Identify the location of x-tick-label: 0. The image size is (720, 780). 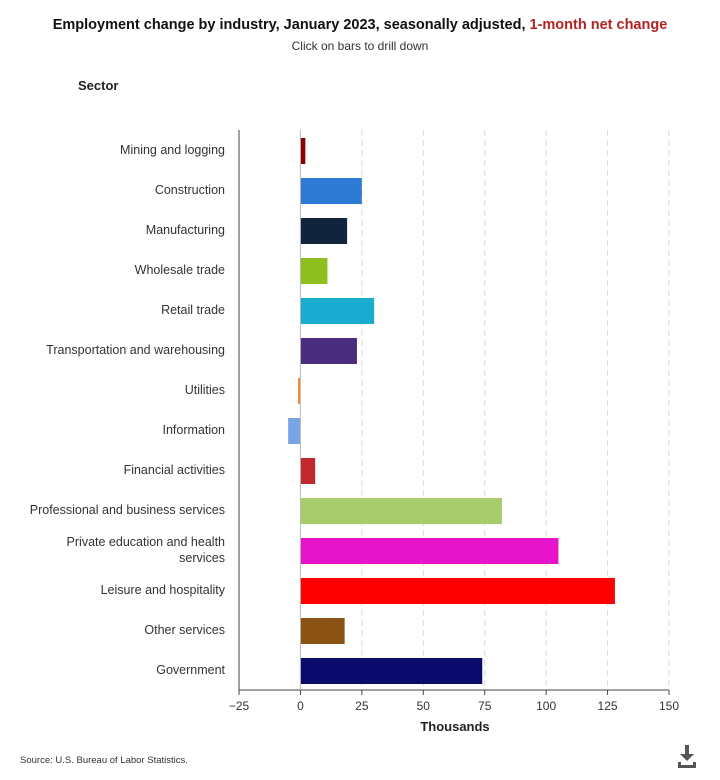
(300, 706).